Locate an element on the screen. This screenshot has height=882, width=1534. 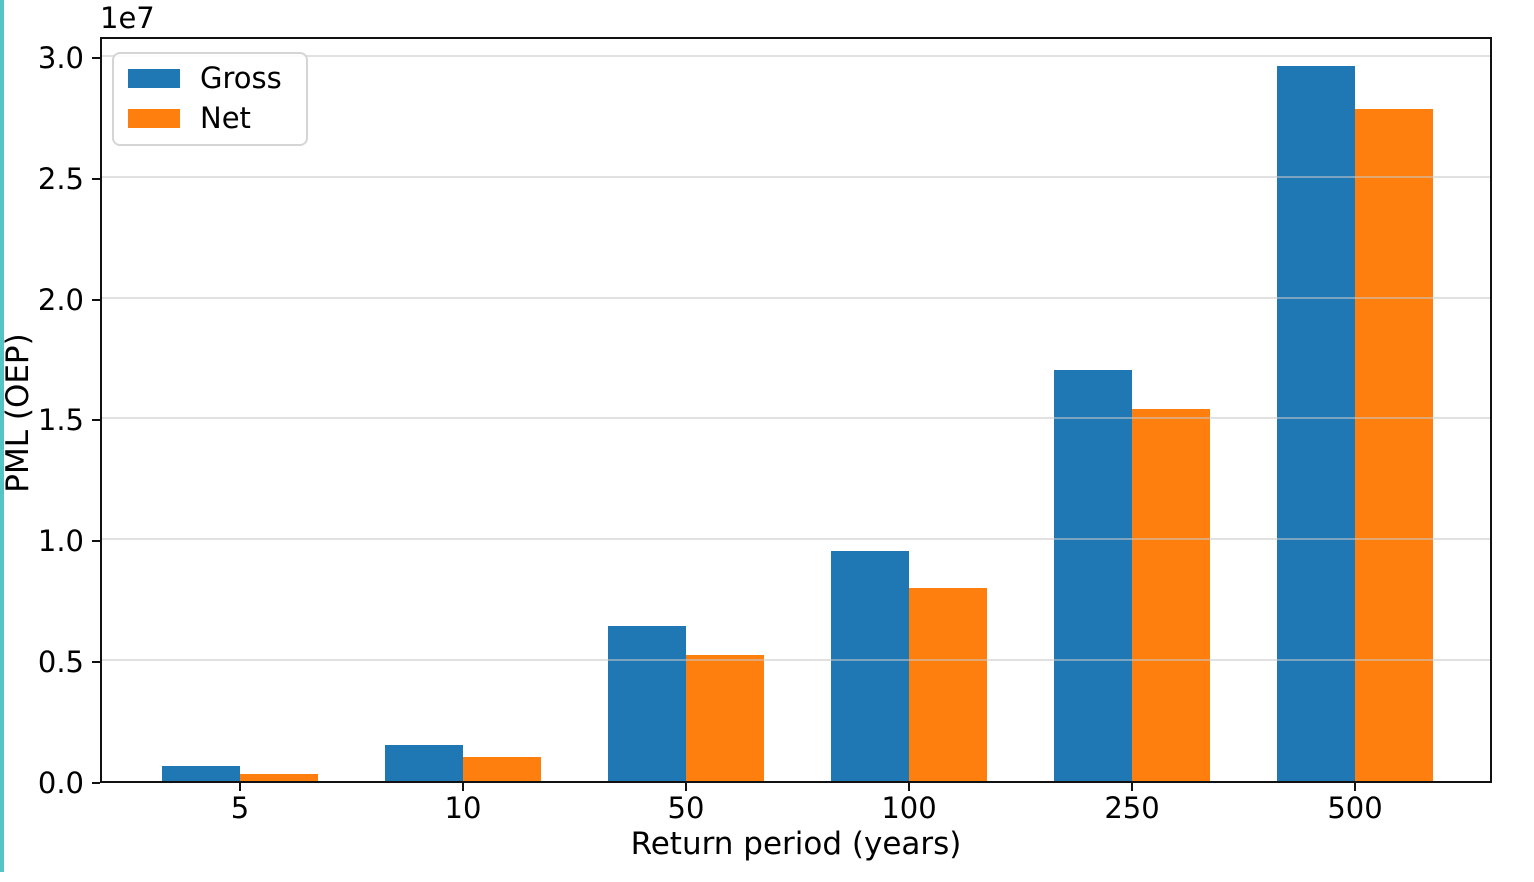
legend-item-net: Net is located at coordinates (205, 118).